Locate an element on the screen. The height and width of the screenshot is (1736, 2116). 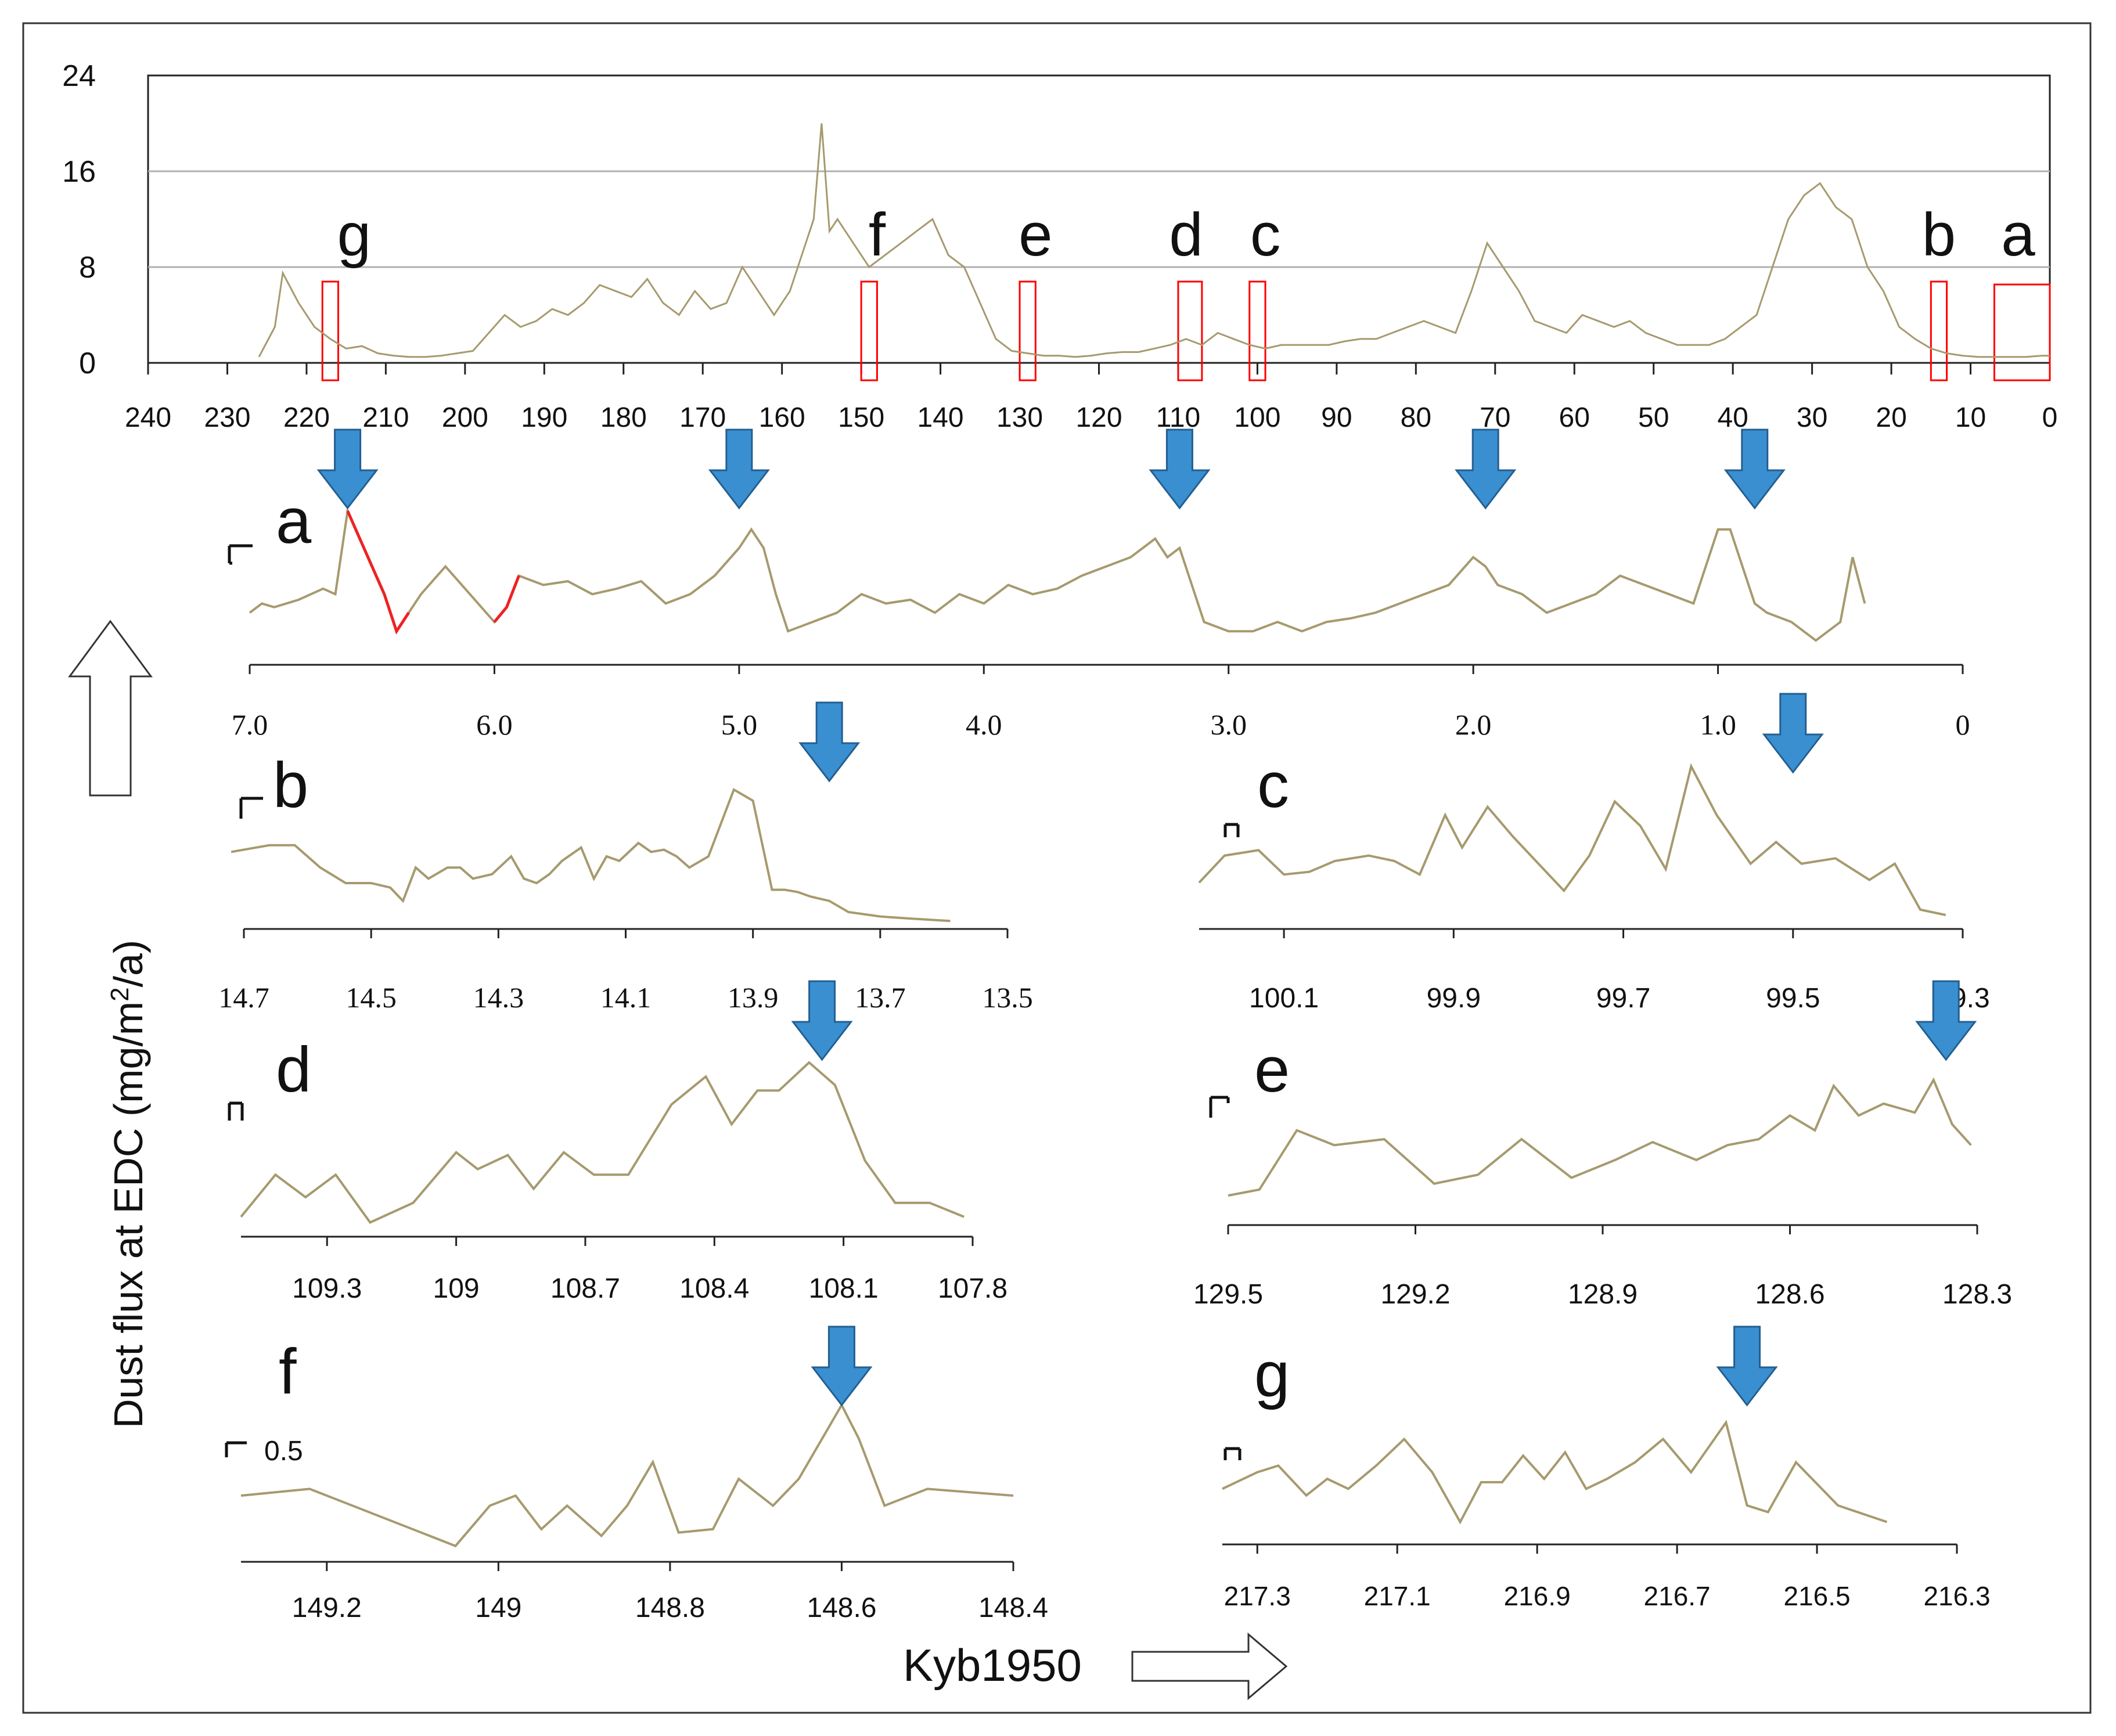
panel-d-x-tick-label: 109.3 is located at coordinates (327, 1288).